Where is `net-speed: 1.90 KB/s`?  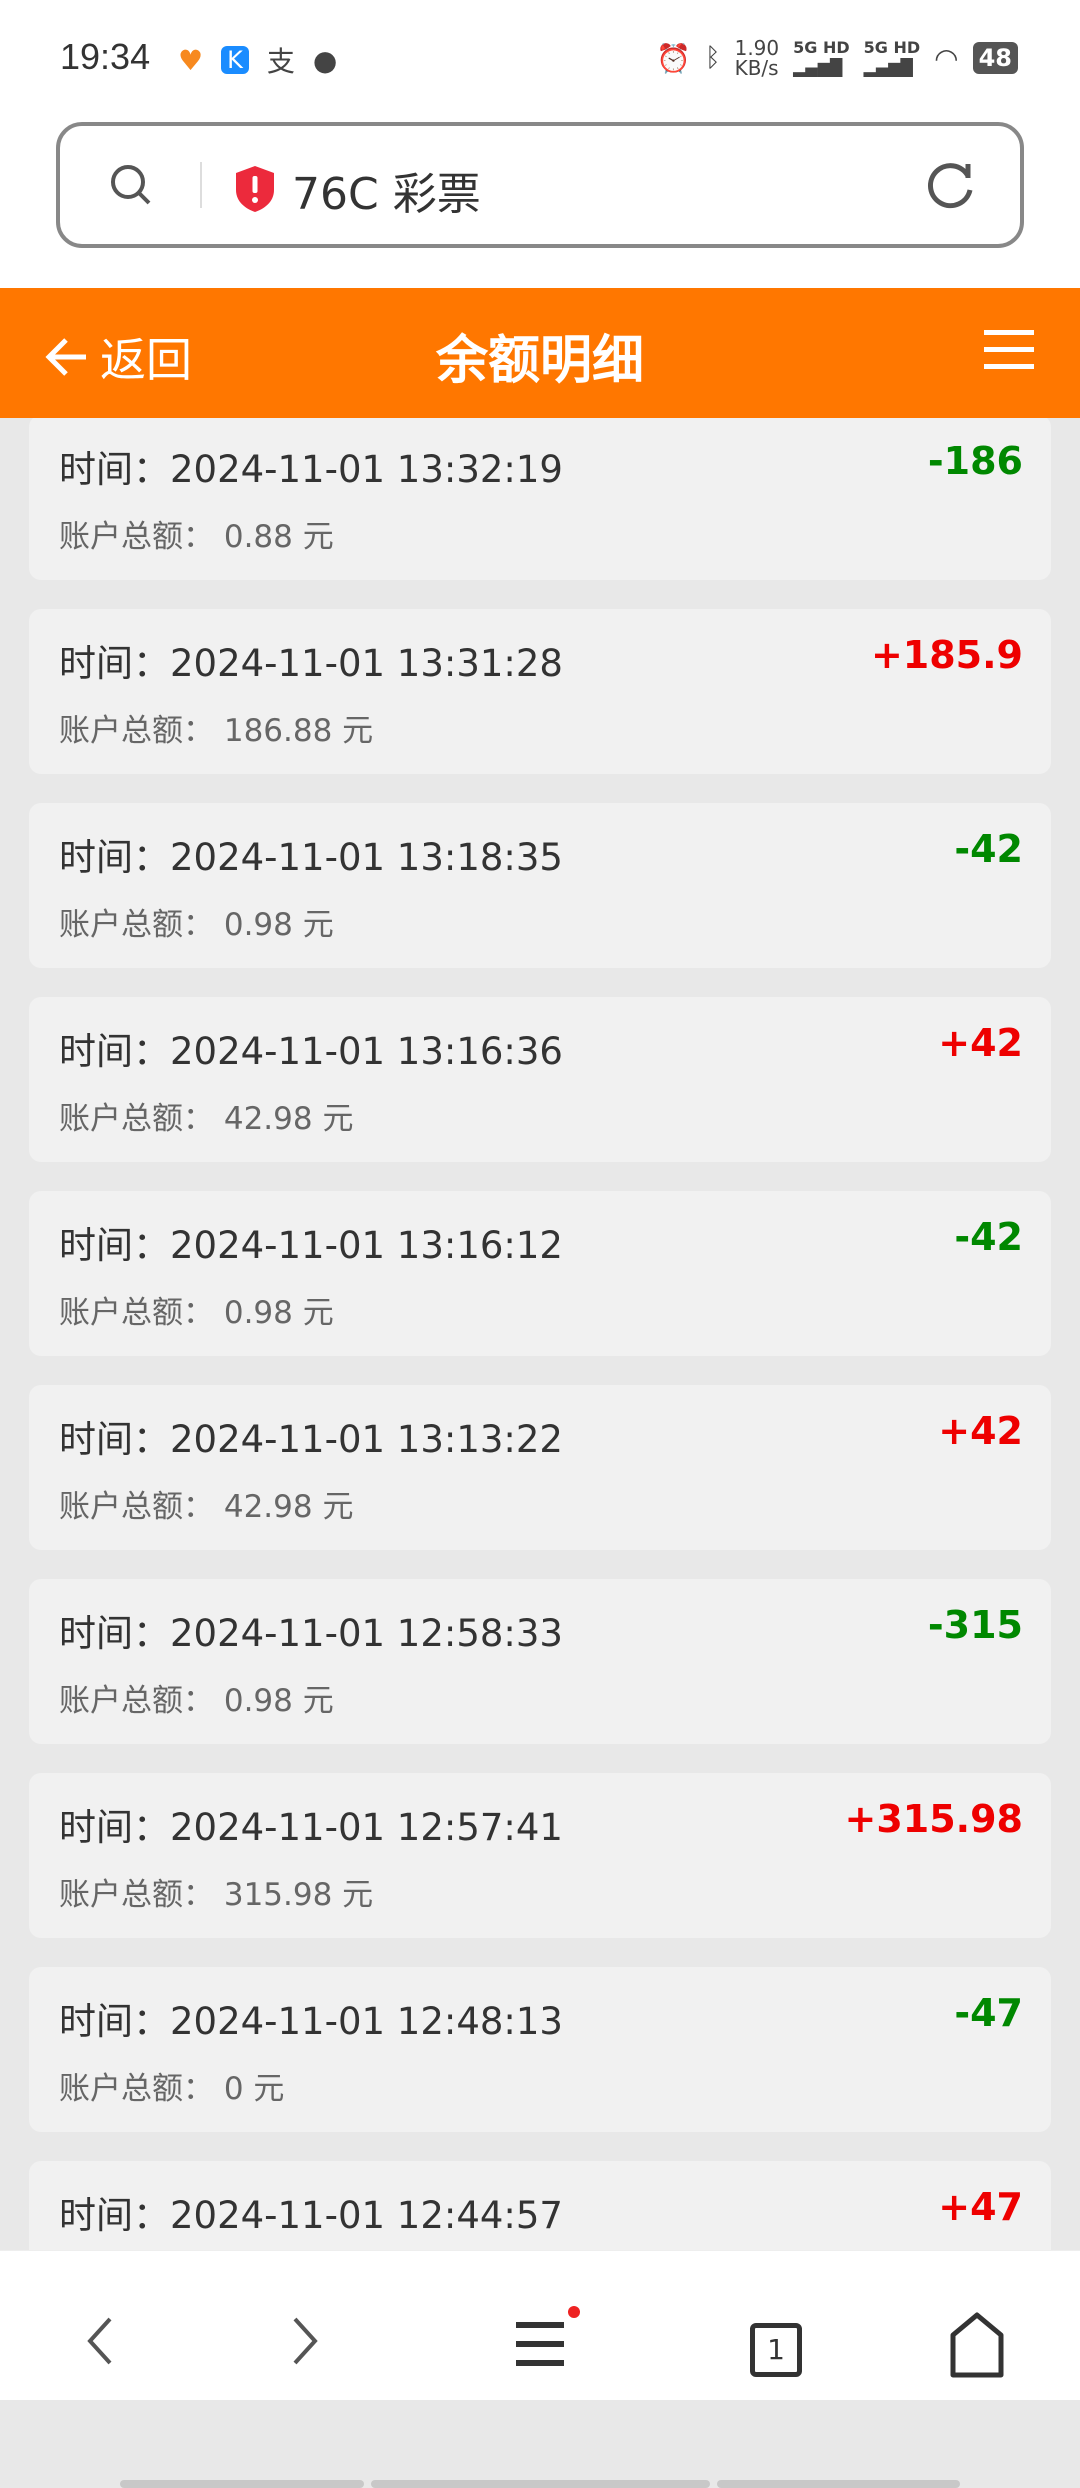 net-speed: 1.90 KB/s is located at coordinates (757, 58).